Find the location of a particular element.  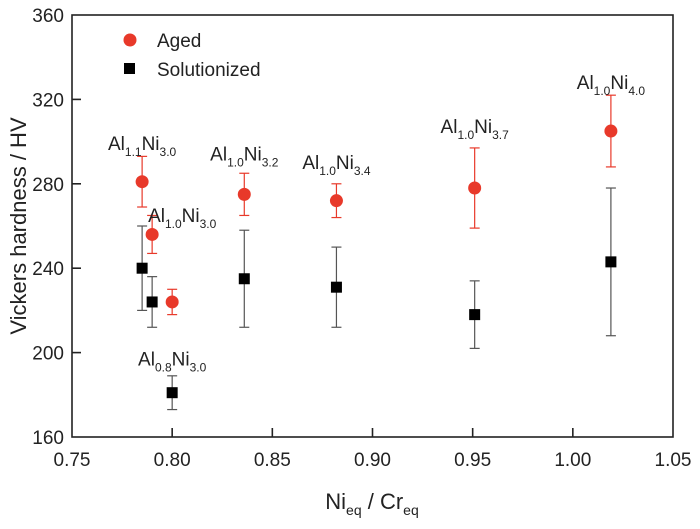

composition-label: Al1.0Ni3.4 is located at coordinates (336, 165).